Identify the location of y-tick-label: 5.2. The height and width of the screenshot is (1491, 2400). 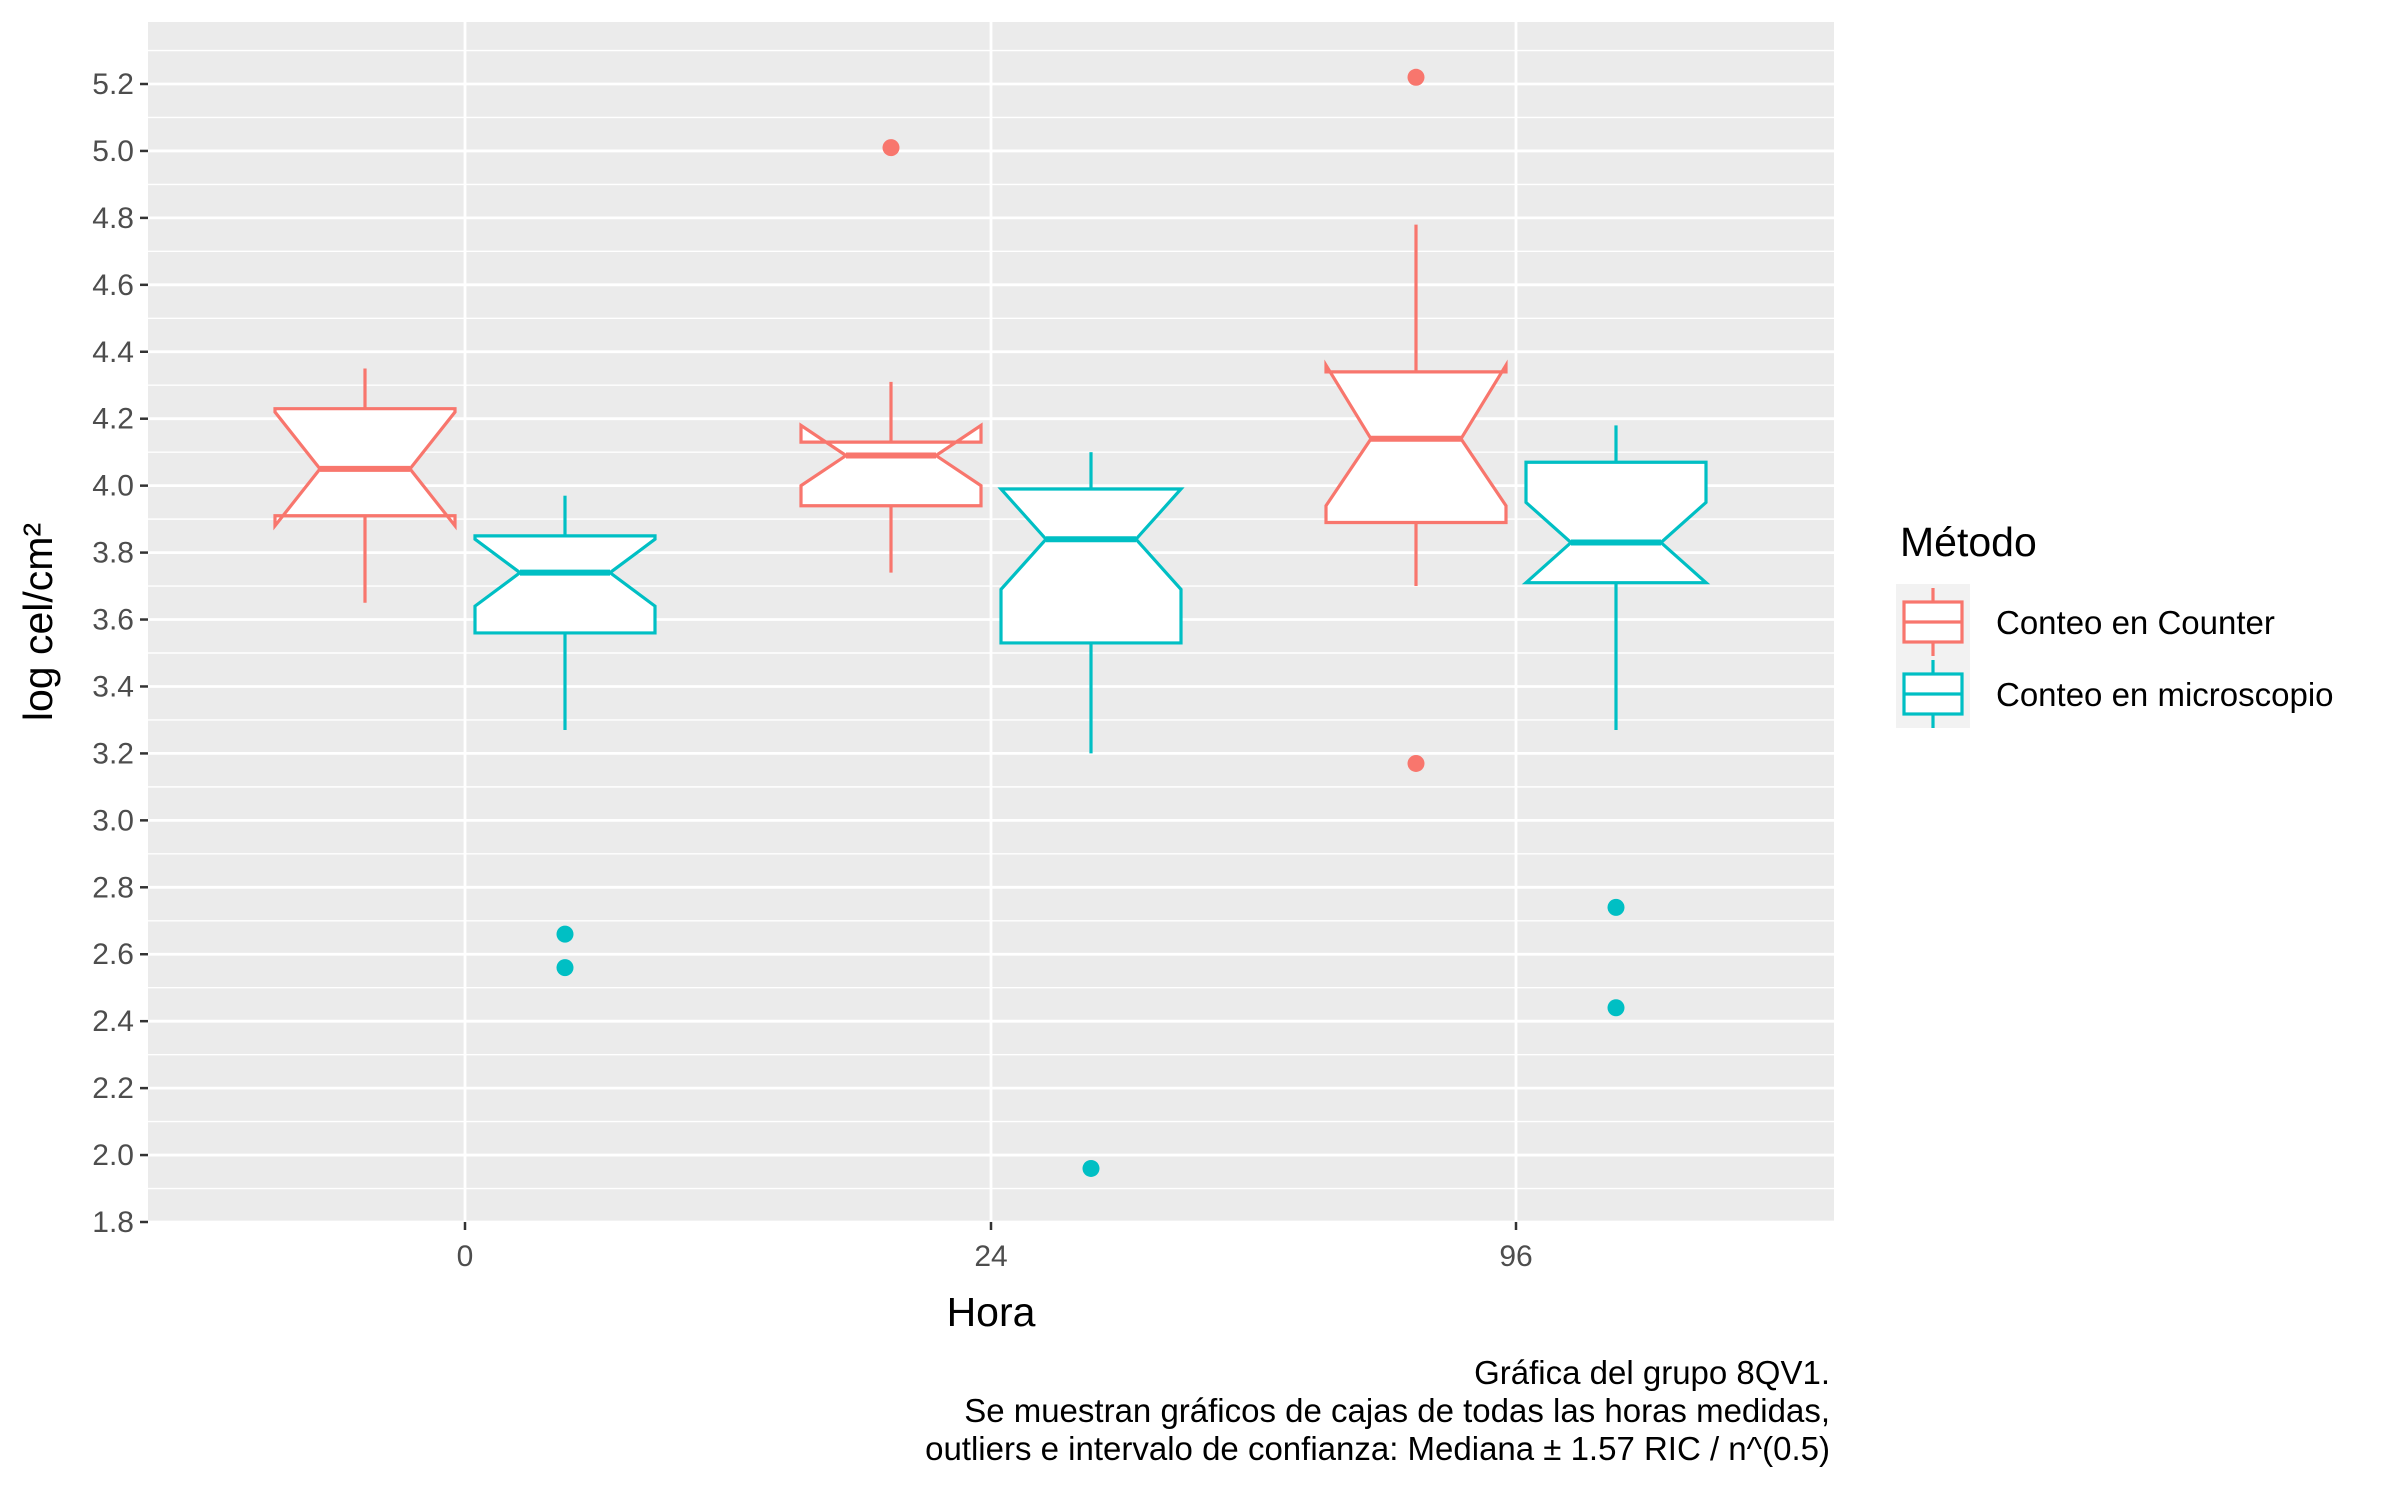
(113, 84).